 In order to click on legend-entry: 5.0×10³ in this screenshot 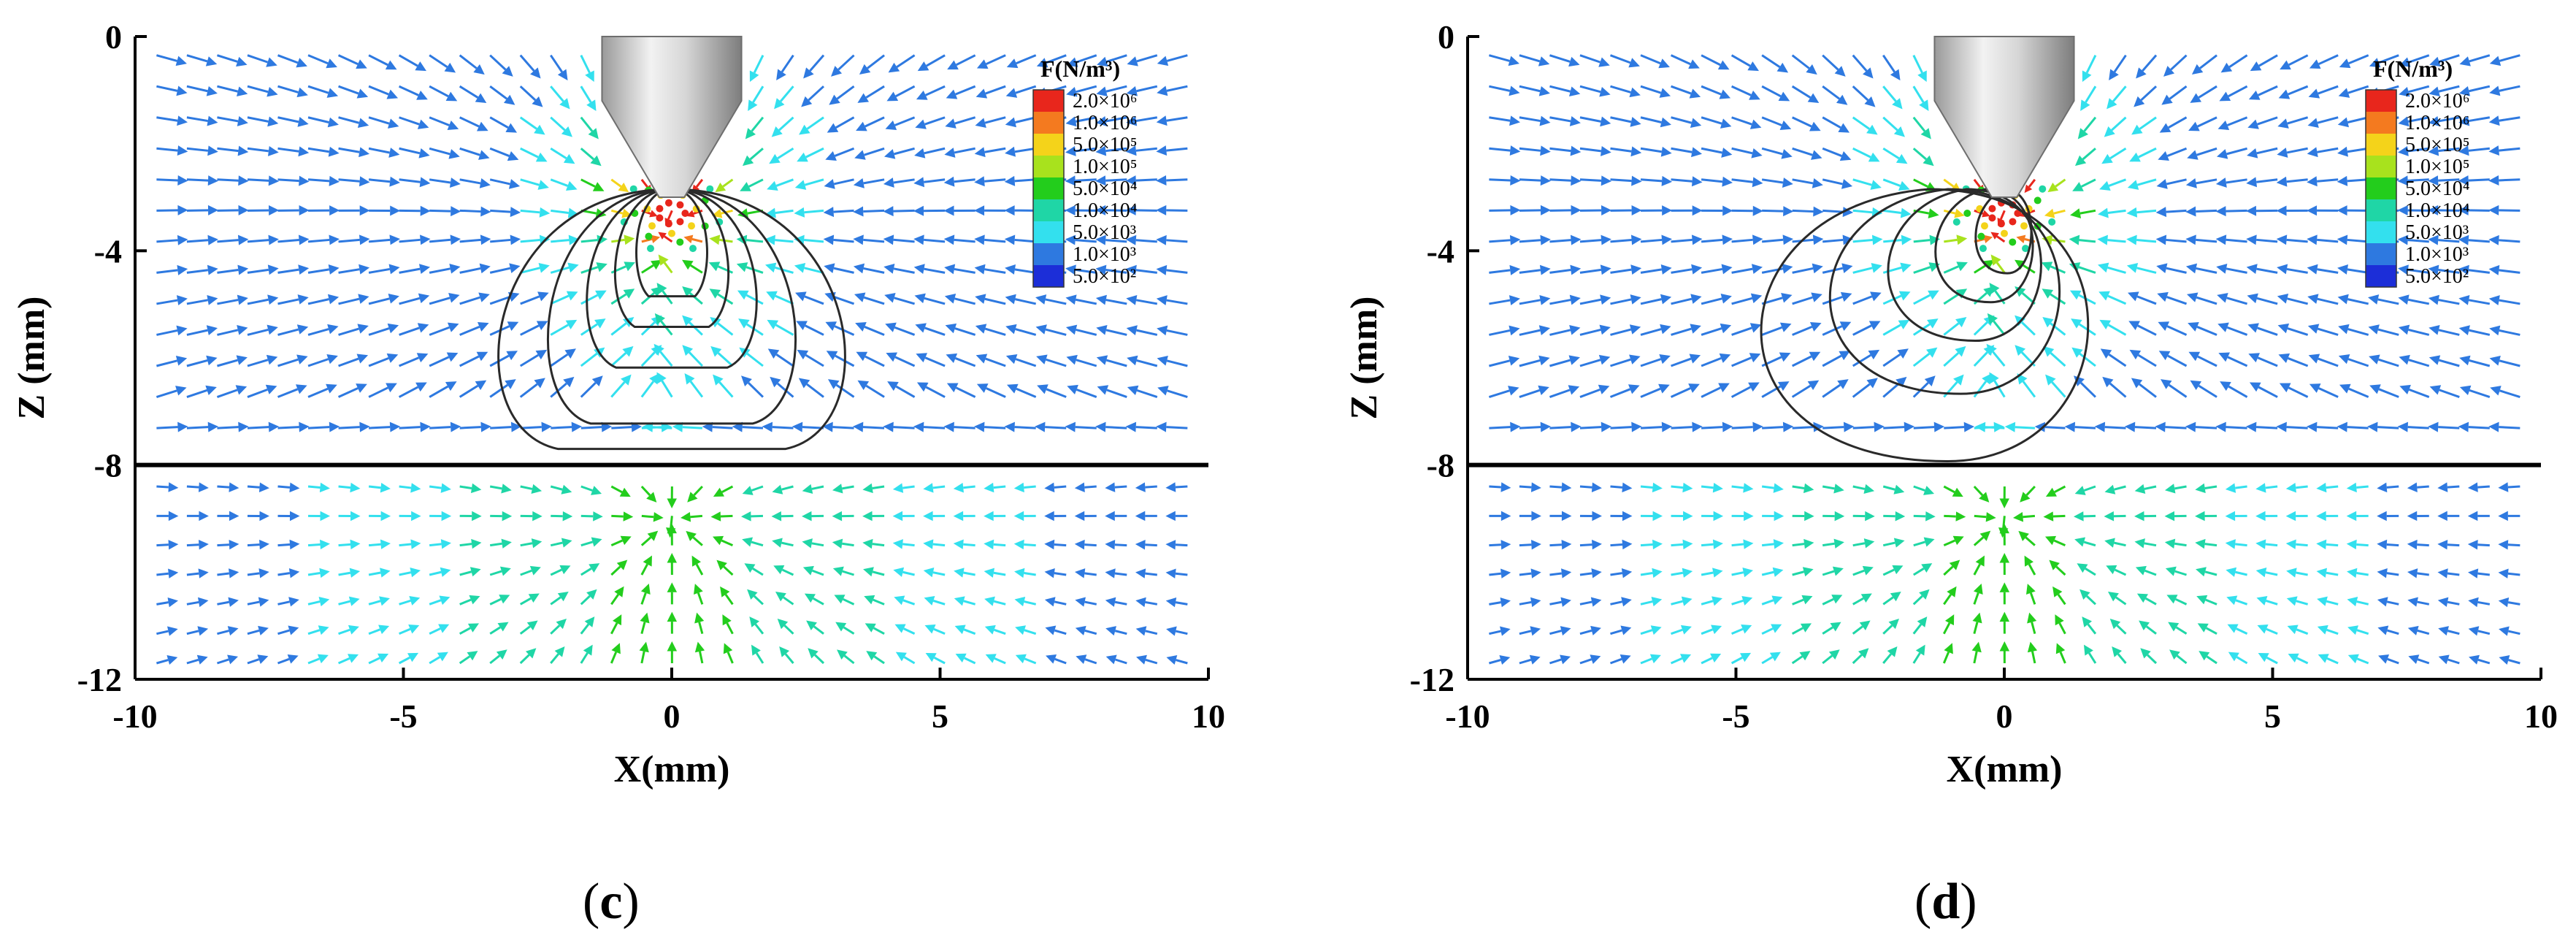, I will do `click(1104, 232)`.